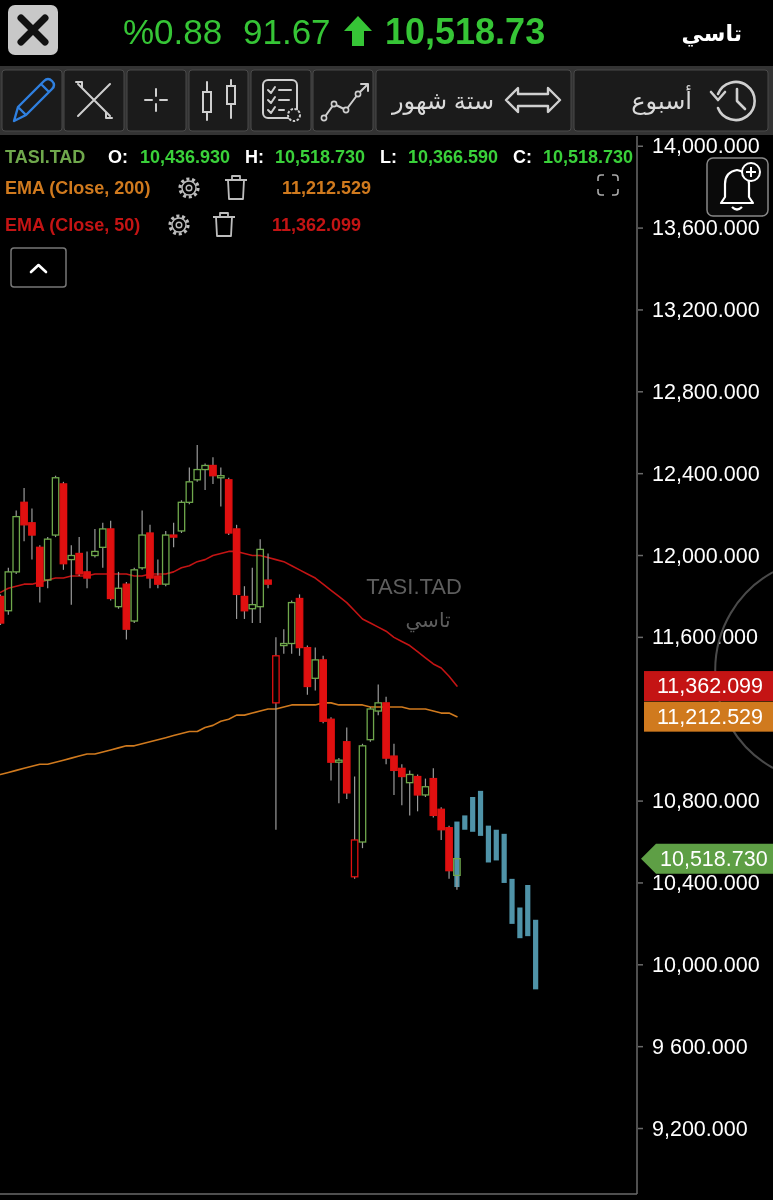 This screenshot has width=773, height=1200. What do you see at coordinates (185, 157) in the screenshot?
I see `annotation: 10,436.930` at bounding box center [185, 157].